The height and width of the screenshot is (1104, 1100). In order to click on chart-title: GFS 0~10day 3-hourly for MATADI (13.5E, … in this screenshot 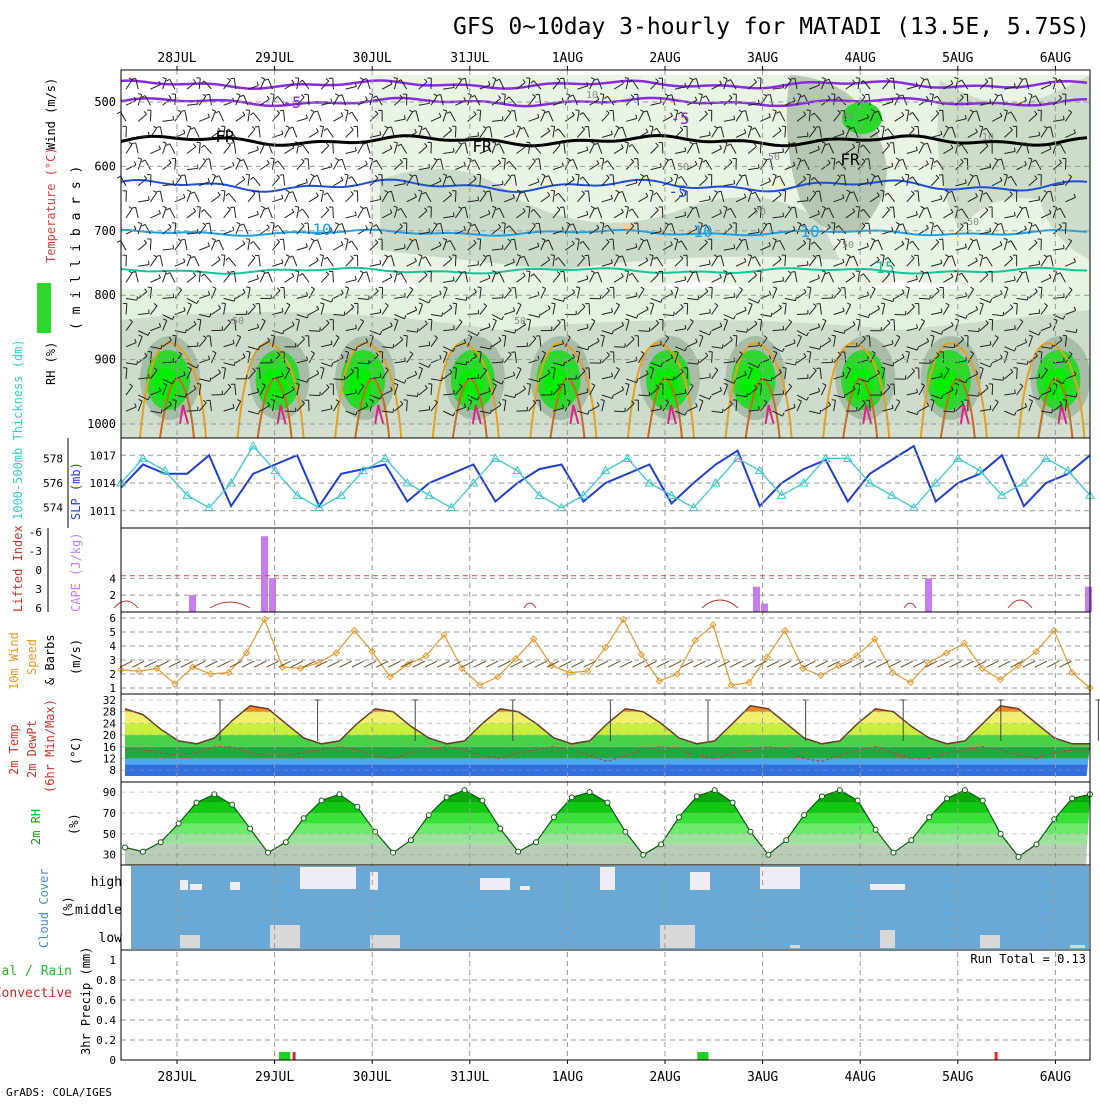, I will do `click(771, 27)`.